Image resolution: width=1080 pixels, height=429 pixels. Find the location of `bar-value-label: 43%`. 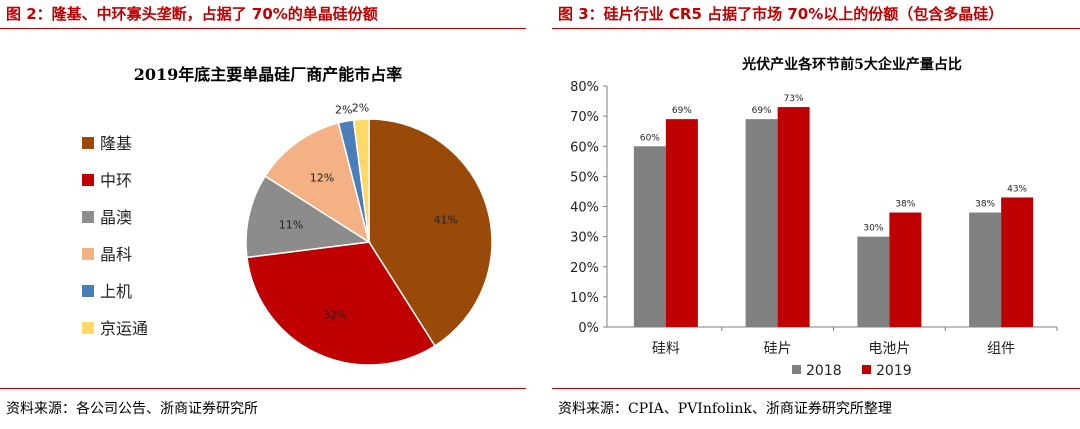

bar-value-label: 43% is located at coordinates (1017, 189).